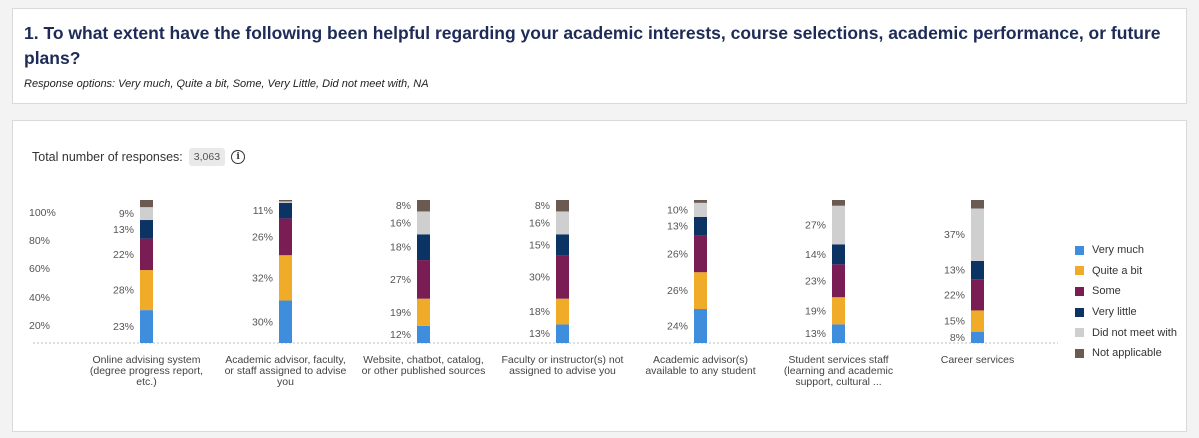 The image size is (1199, 438). I want to click on category-label: Faculty or instructor(s) not, so click(563, 360).